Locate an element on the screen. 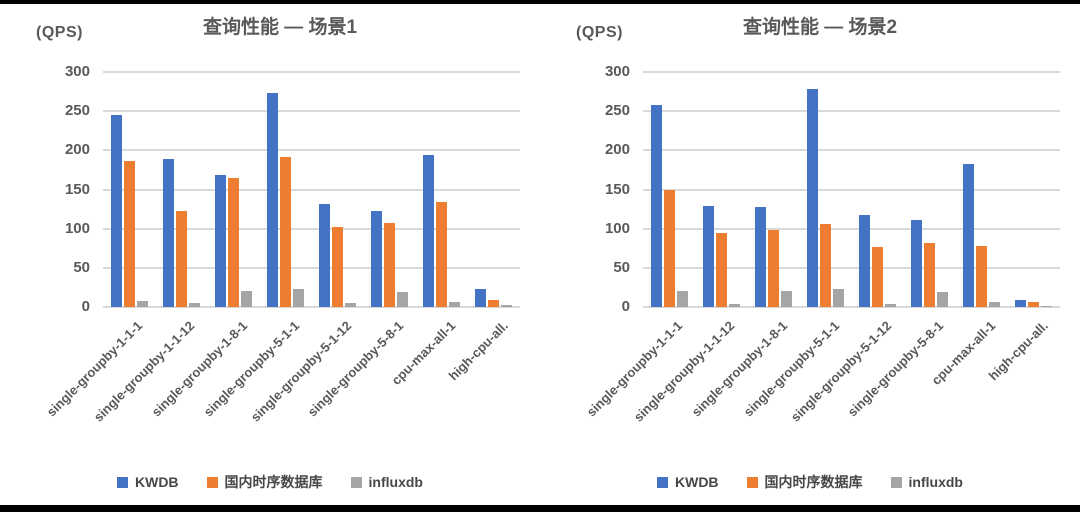  bar-国内时序数据库-single-groupby-1-1-1 is located at coordinates (669, 248).